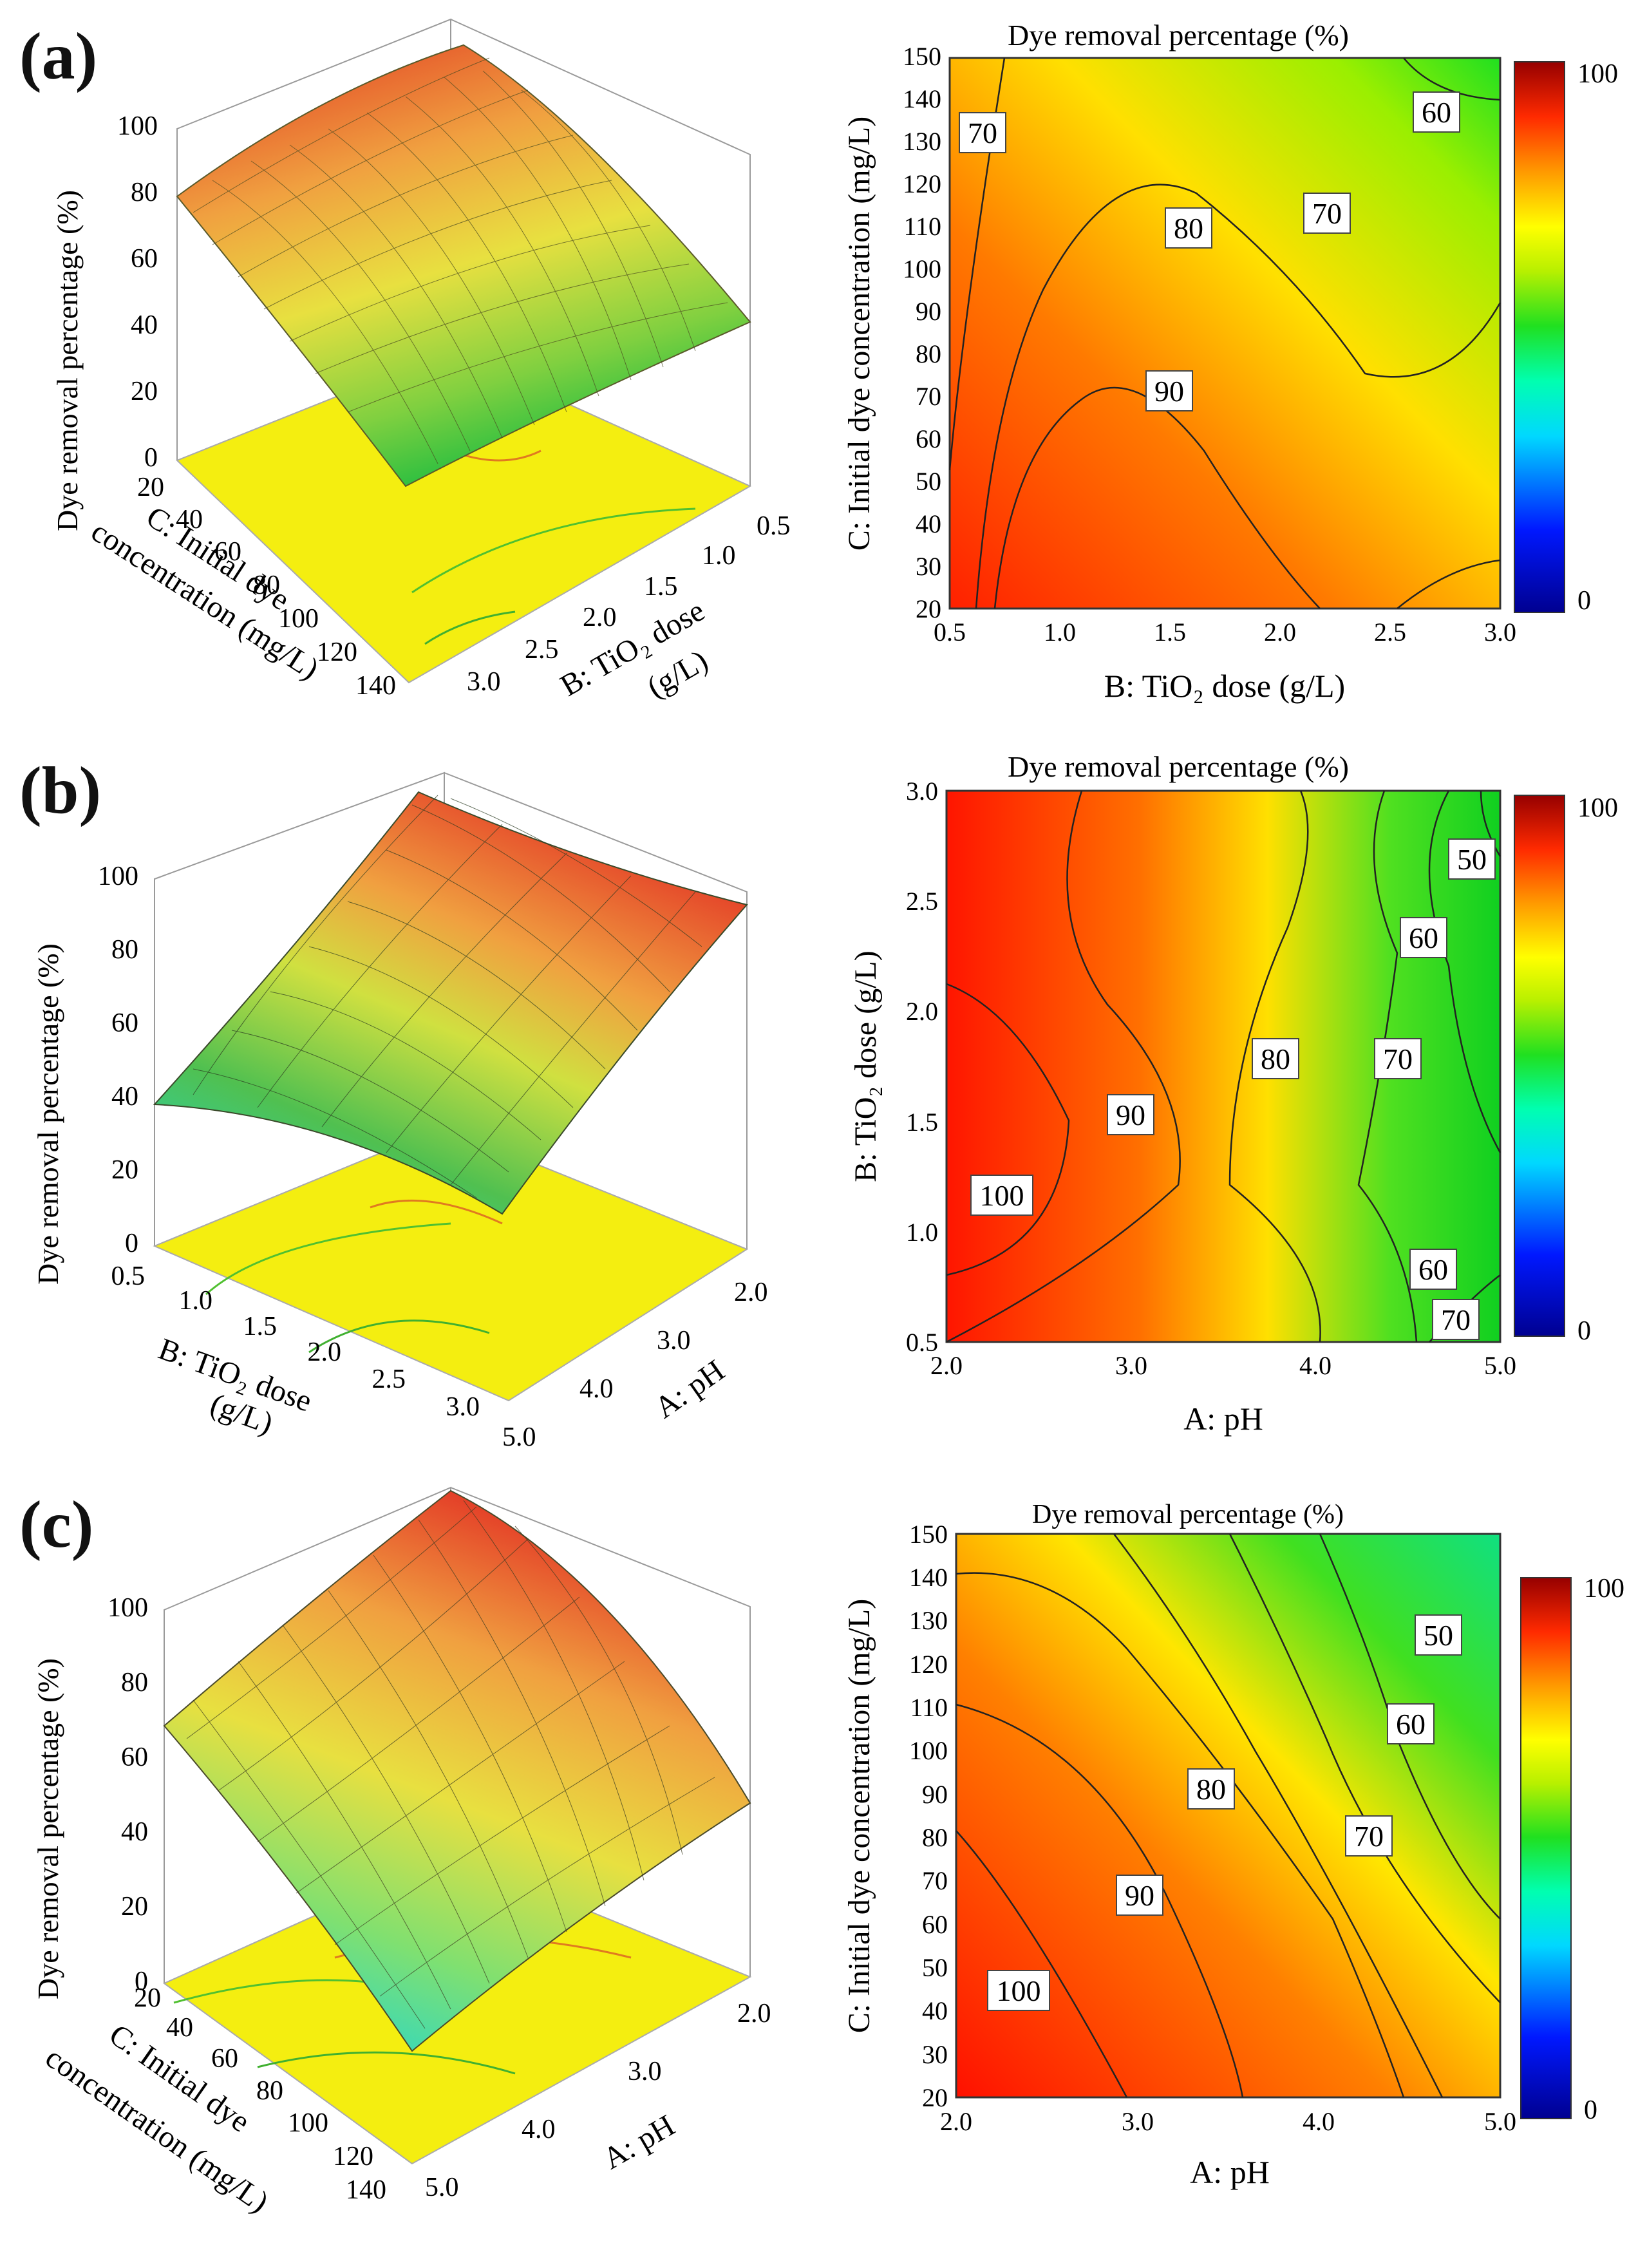  I want to click on tick: 80, so click(269, 2091).